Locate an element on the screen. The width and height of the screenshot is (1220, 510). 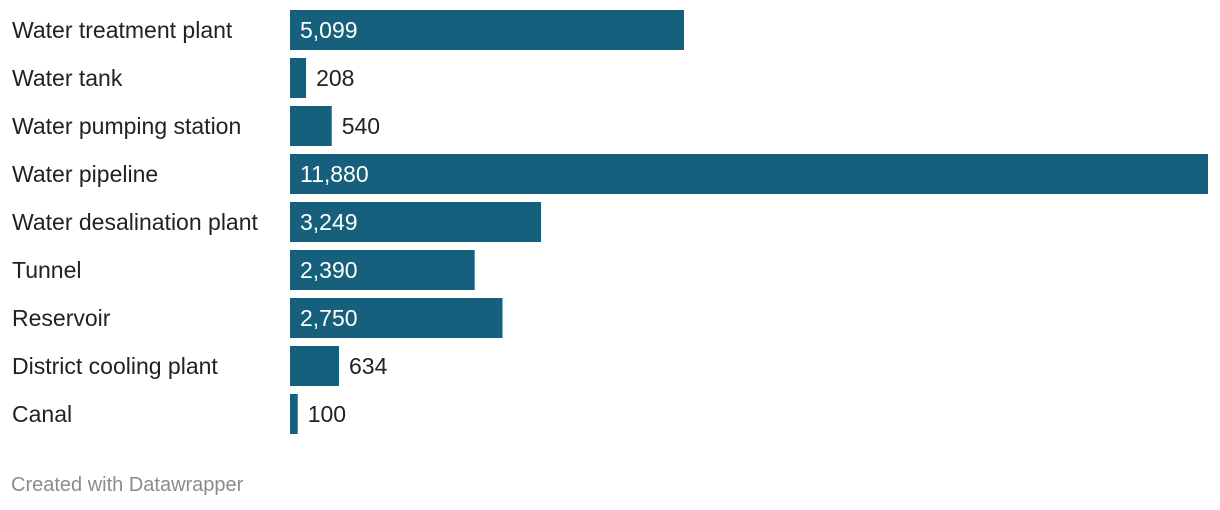
value-label-tunnel: 2,390 is located at coordinates (329, 270).